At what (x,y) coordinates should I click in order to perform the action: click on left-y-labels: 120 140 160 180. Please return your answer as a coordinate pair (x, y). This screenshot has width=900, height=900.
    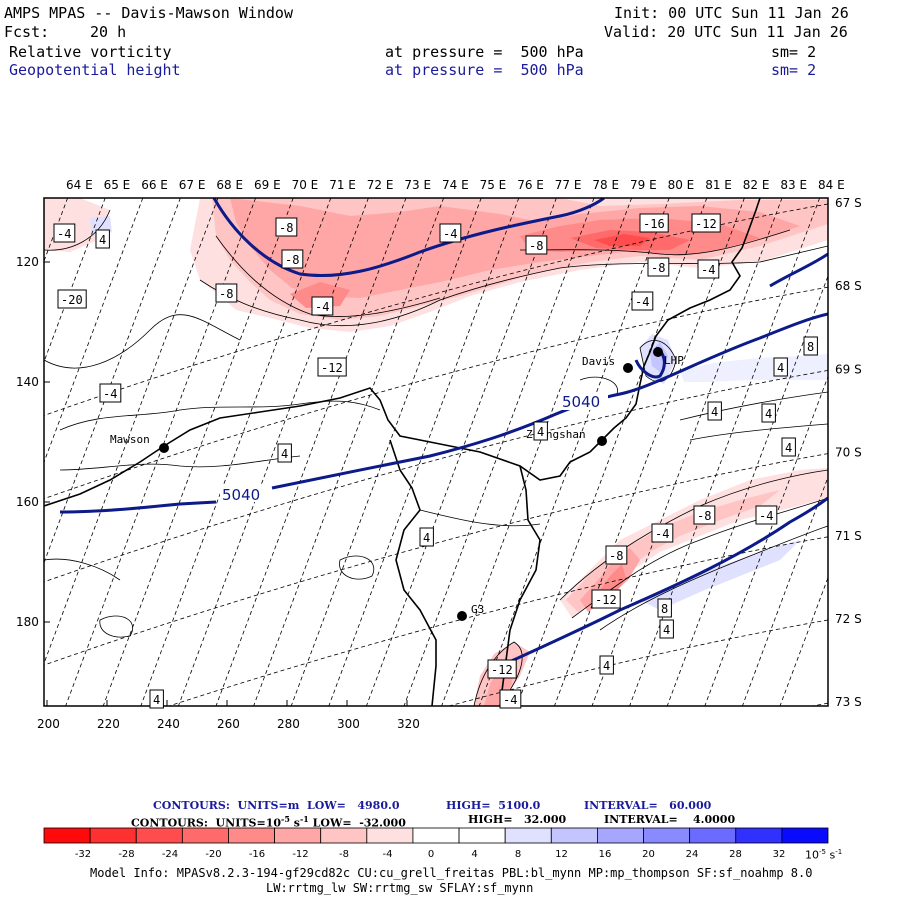
    Looking at the image, I should click on (27, 442).